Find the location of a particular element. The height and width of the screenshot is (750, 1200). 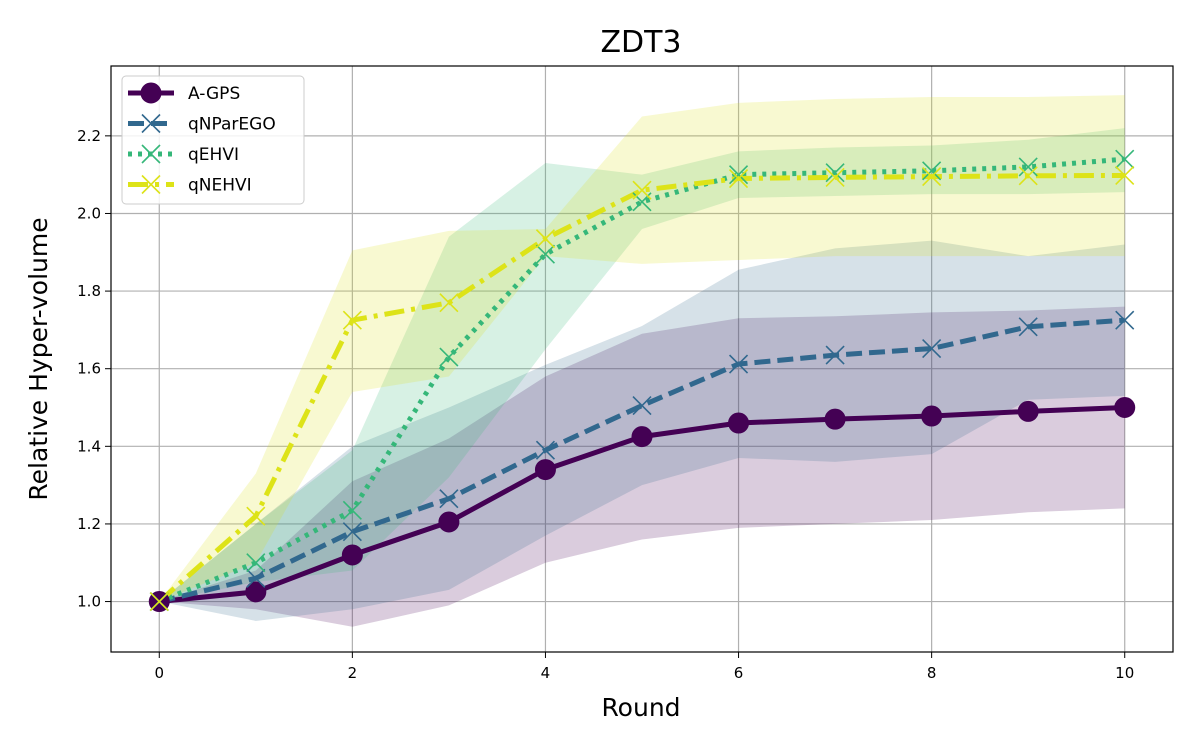

legend-label-qehvi: qEHVI is located at coordinates (213, 155).